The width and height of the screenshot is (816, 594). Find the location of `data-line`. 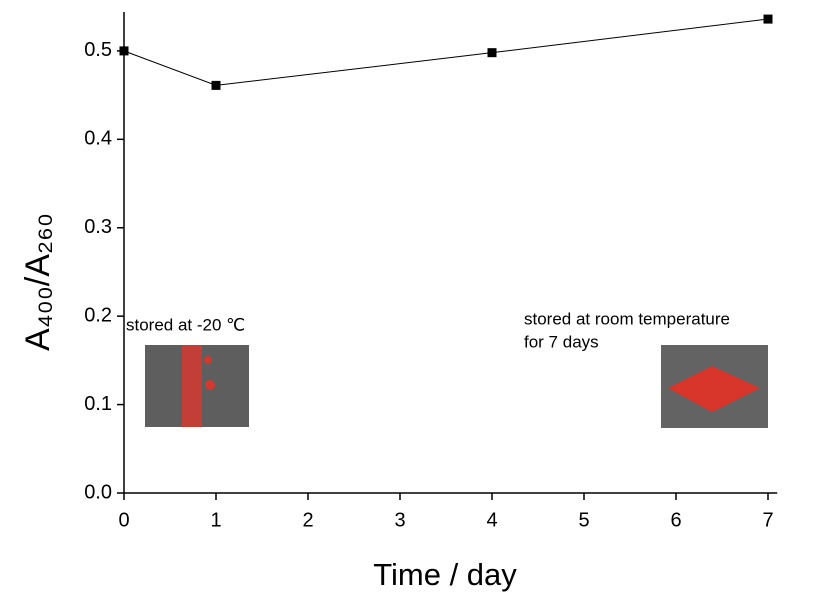

data-line is located at coordinates (446, 52).